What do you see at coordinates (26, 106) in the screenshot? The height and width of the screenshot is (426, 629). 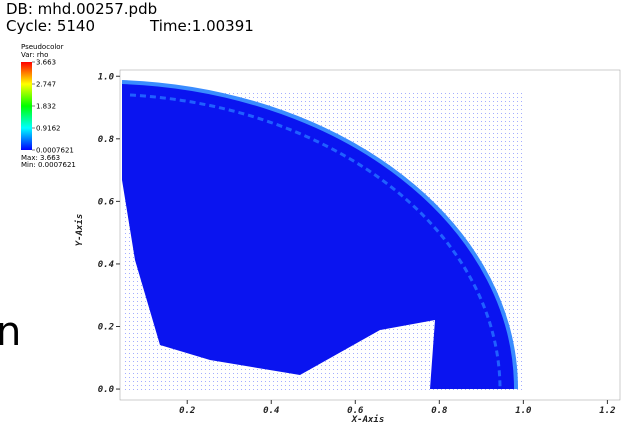 I see `colorbar` at bounding box center [26, 106].